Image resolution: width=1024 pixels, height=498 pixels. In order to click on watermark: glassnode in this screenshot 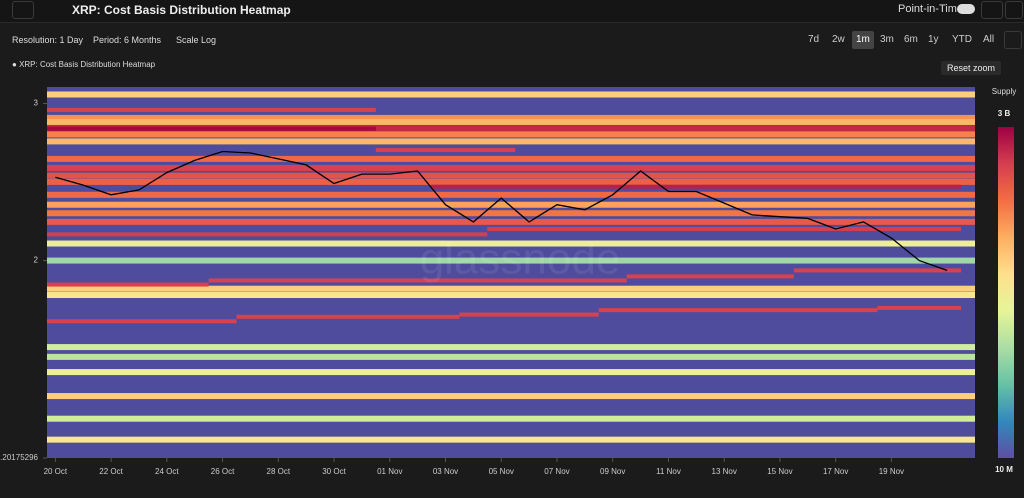, I will do `click(520, 259)`.